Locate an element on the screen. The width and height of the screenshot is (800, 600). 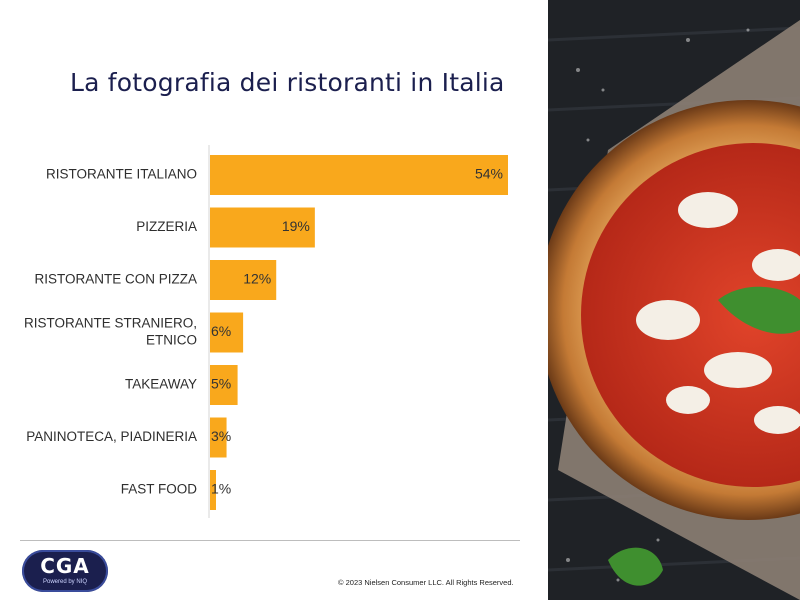
value-label-1: 19% is located at coordinates (296, 226).